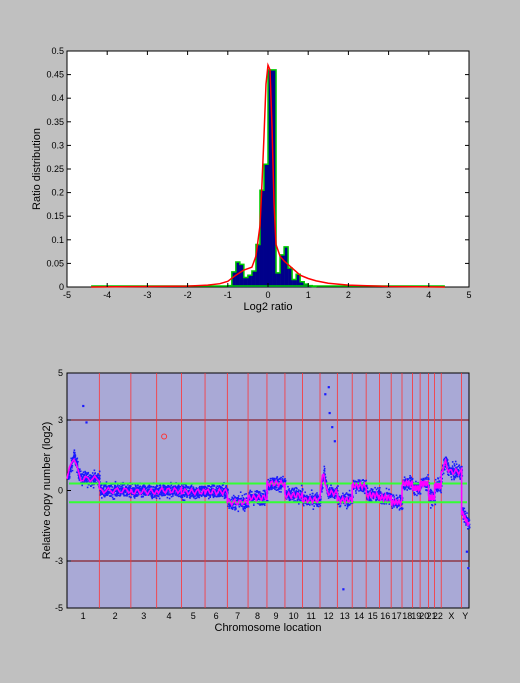  Describe the element at coordinates (57, 240) in the screenshot. I see `y-tick-label: 0.1` at that location.